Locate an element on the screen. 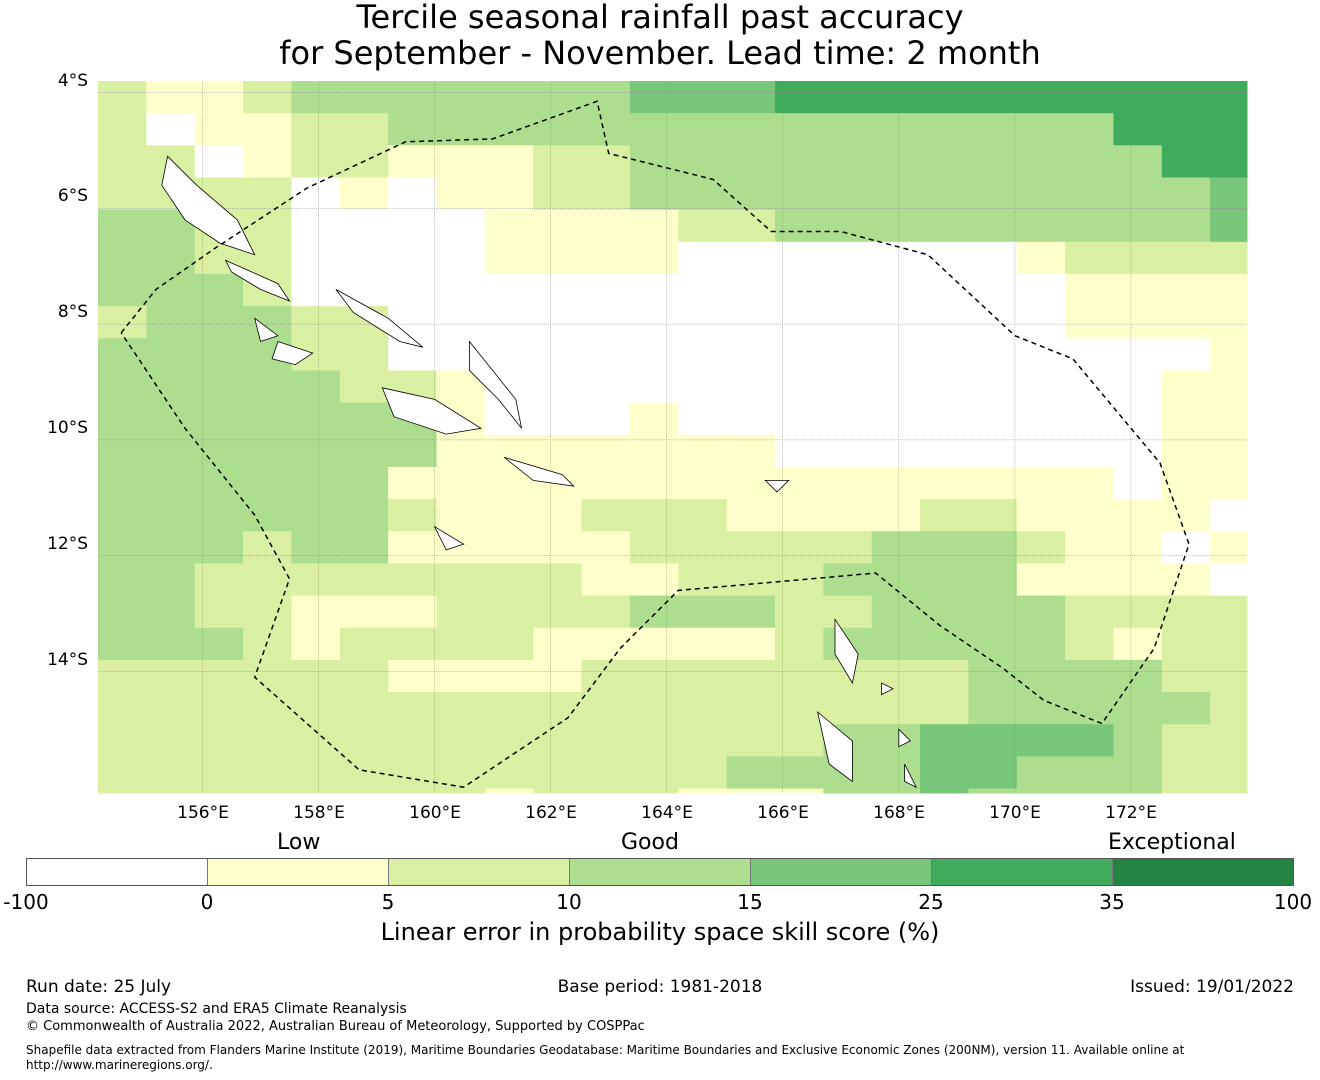 The image size is (1320, 1080). island-outline is located at coordinates (208, 205).